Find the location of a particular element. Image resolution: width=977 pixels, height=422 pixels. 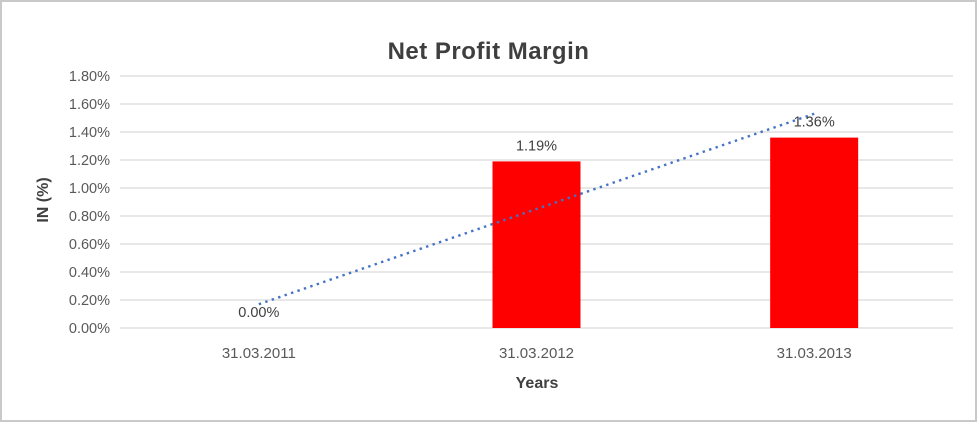

x-tick-label: 31.03.2011 is located at coordinates (259, 353).